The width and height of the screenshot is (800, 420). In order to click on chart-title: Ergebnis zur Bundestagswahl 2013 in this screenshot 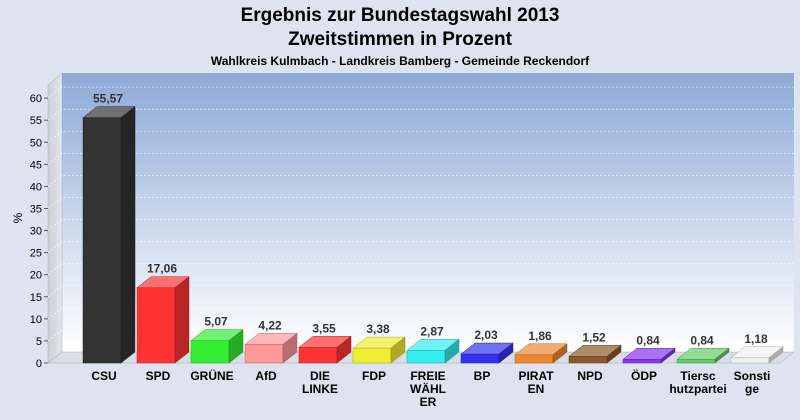, I will do `click(400, 15)`.